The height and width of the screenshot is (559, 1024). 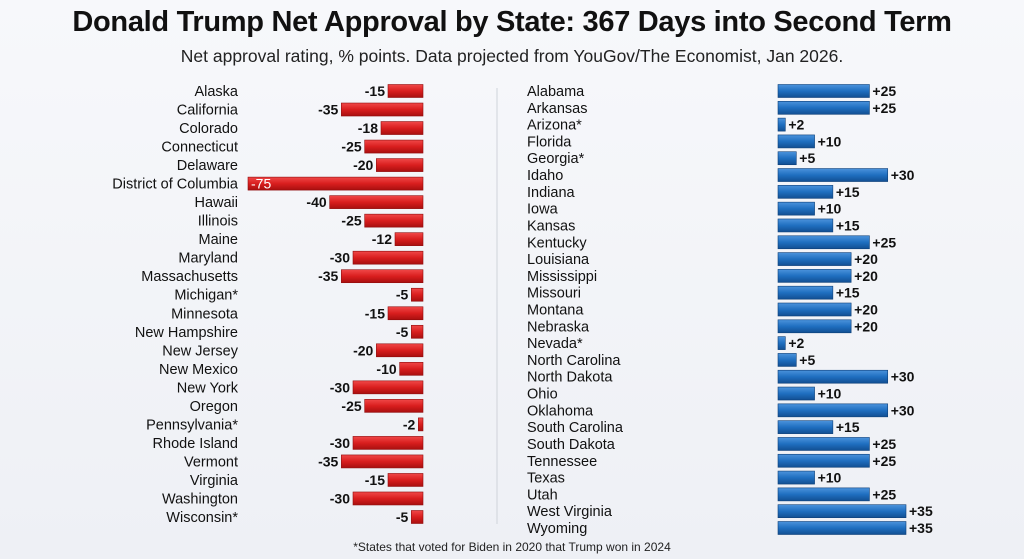 What do you see at coordinates (807, 360) in the screenshot?
I see `value-label-pos-16: +5` at bounding box center [807, 360].